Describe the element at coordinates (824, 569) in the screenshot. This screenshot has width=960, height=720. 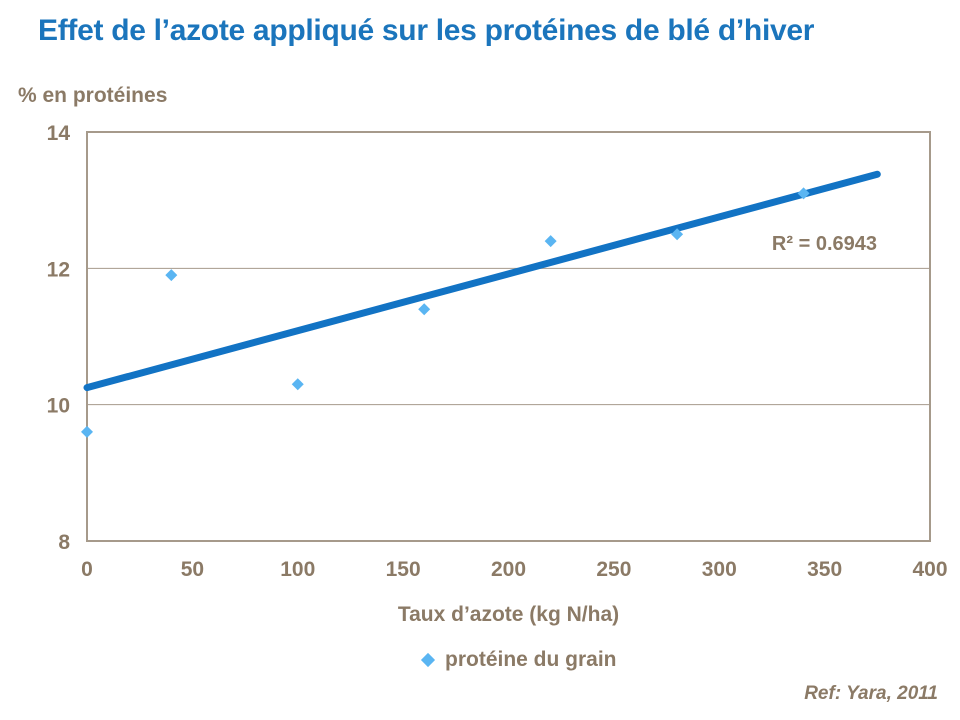
I see `x-tick-label: 350` at that location.